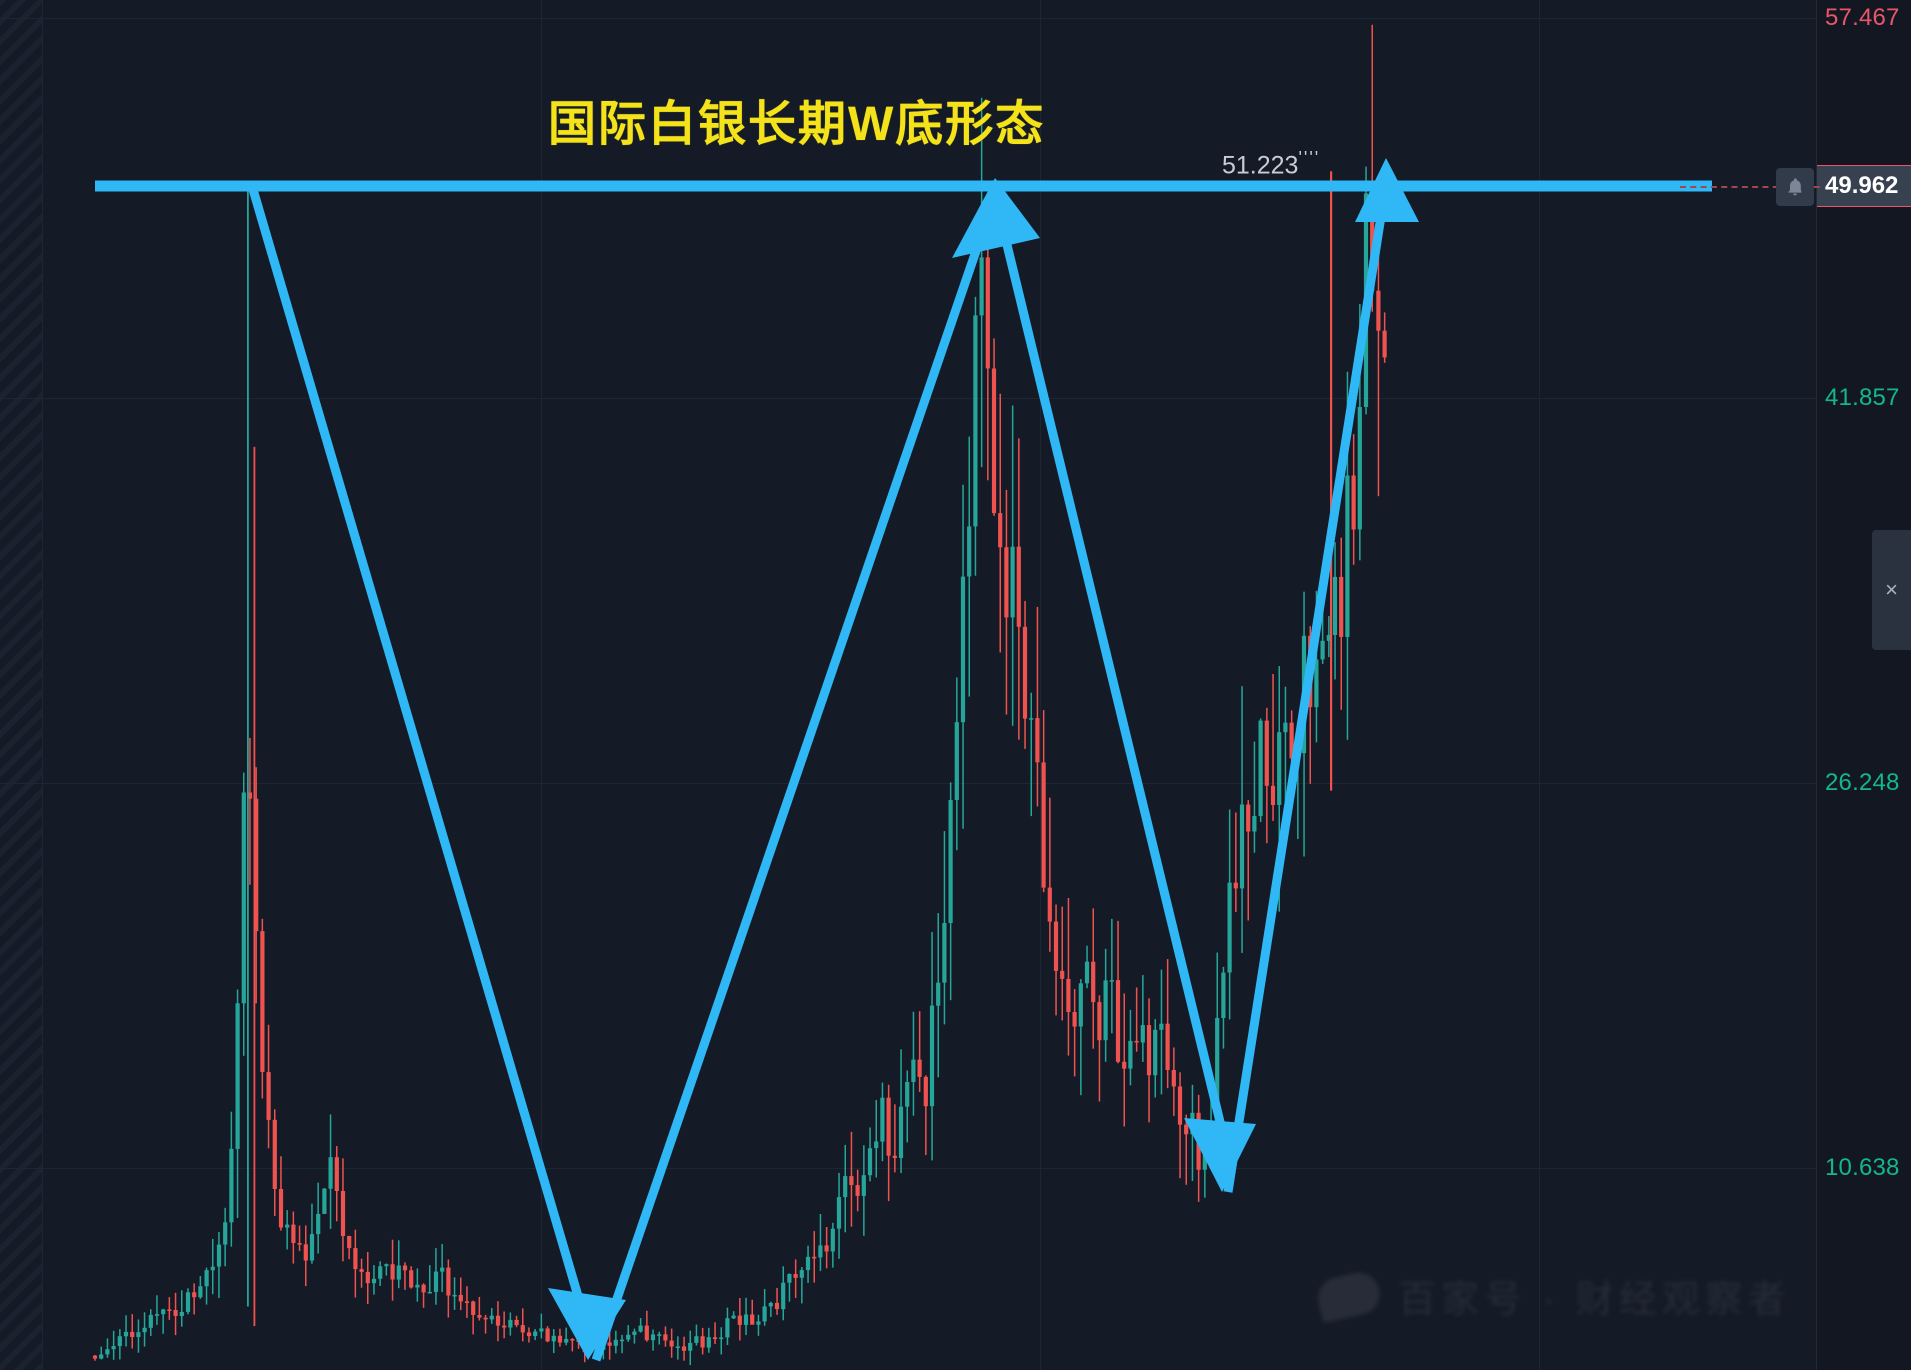  I want to click on price-tick-label: 41.857, so click(1862, 397).